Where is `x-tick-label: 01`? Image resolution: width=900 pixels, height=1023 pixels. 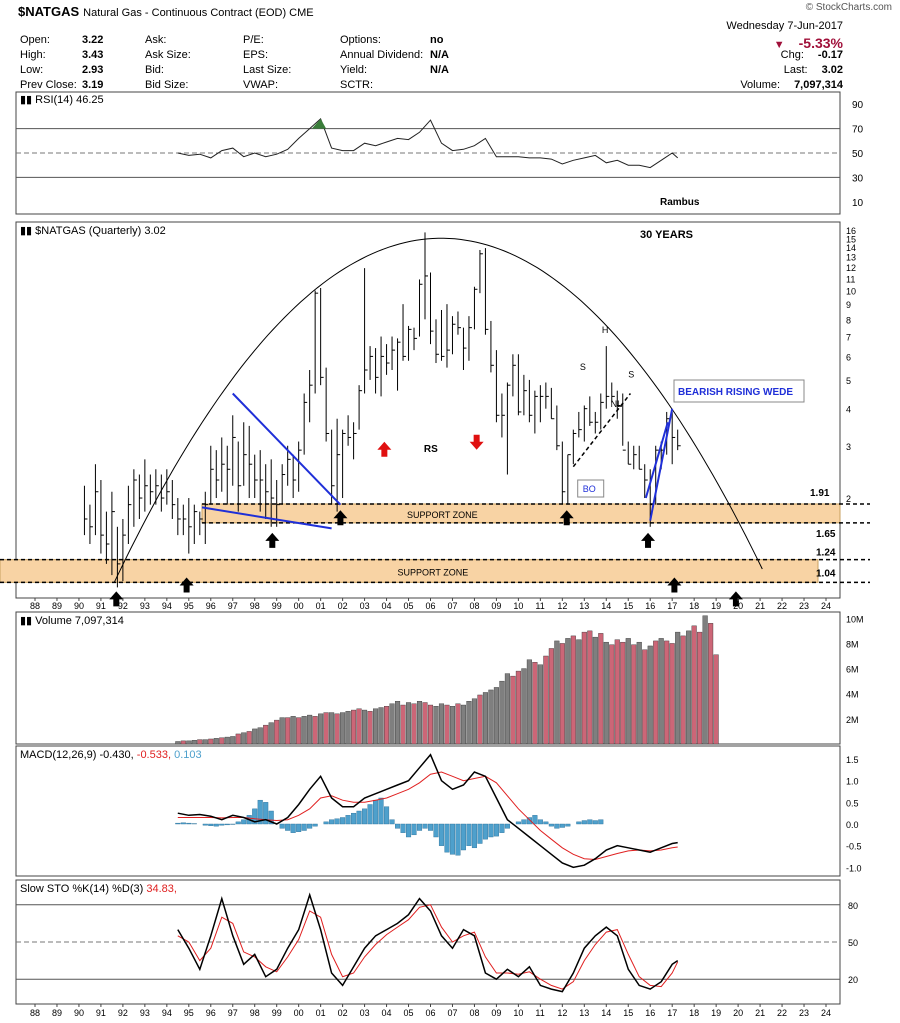 x-tick-label: 01 is located at coordinates (321, 1013).